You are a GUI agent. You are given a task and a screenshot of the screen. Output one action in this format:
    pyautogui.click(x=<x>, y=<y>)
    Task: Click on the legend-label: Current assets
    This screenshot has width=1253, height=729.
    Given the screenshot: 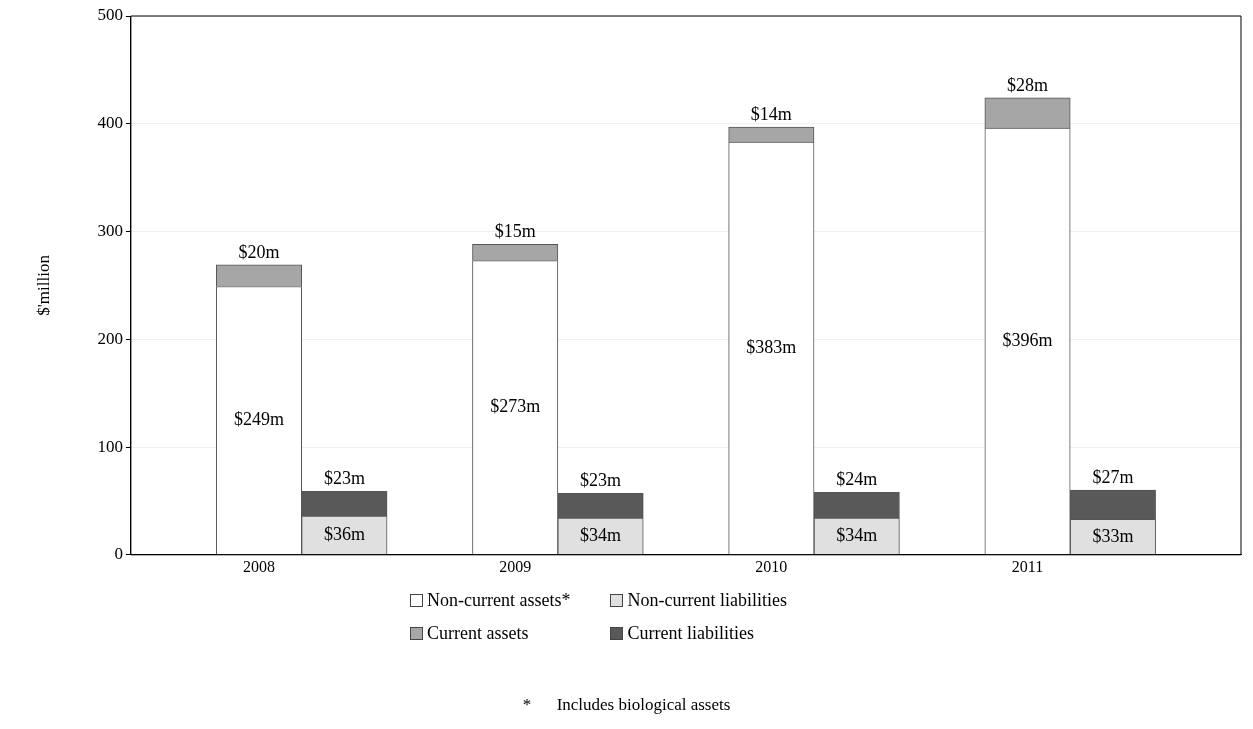 What is the action you would take?
    pyautogui.click(x=478, y=633)
    